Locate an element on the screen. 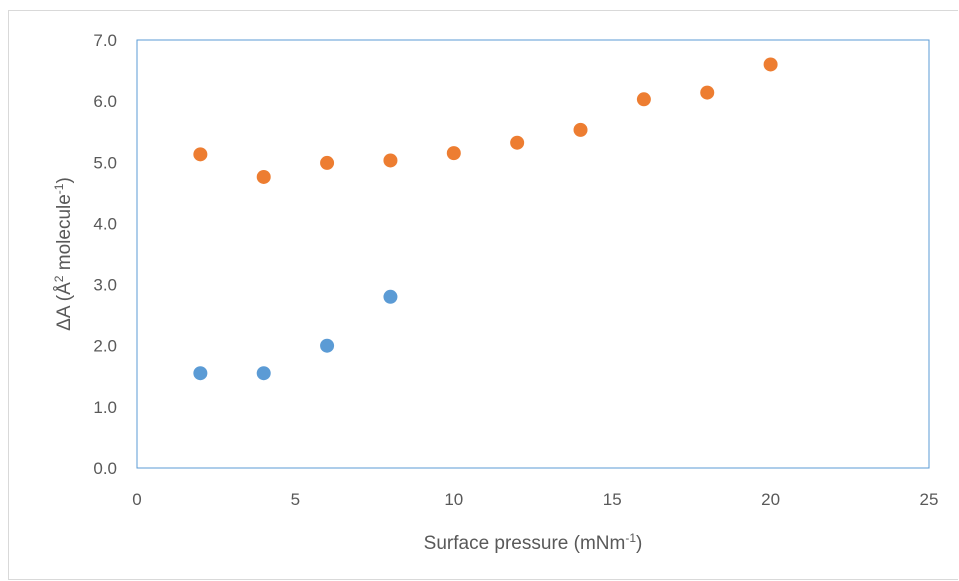  x-tick-label: 20 is located at coordinates (770, 499).